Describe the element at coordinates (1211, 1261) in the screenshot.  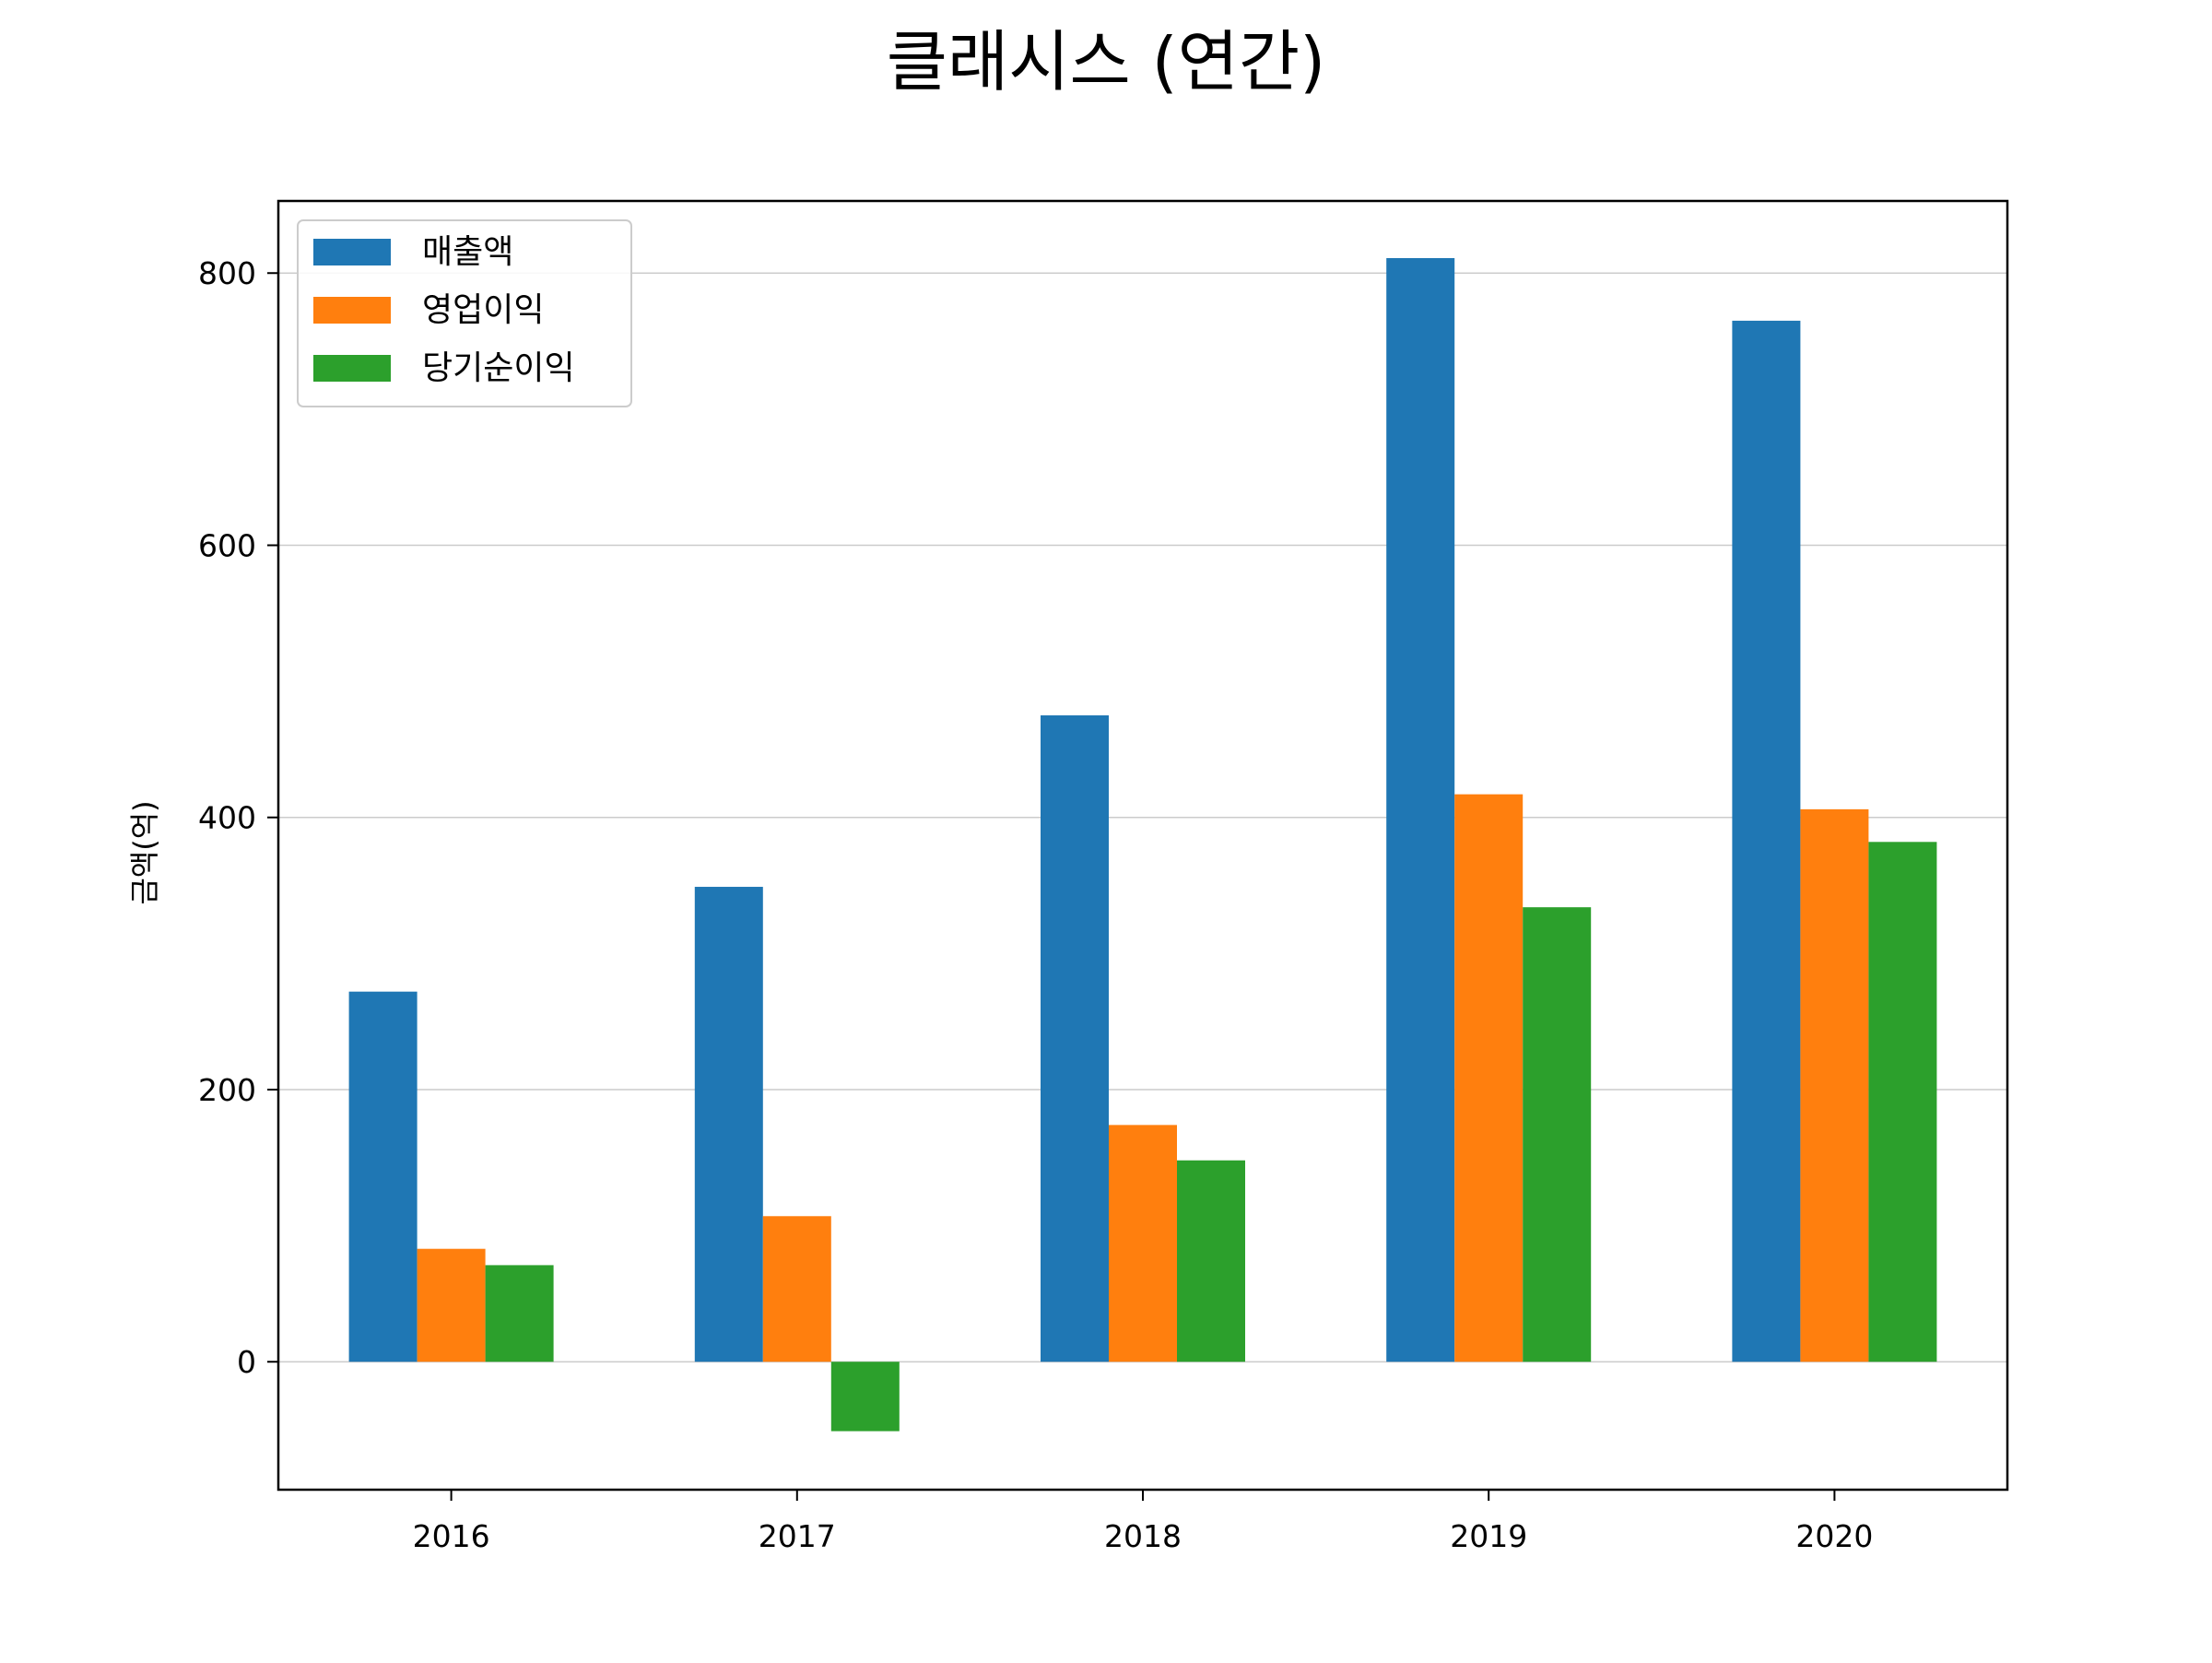
I see `bar-당기순이익-2018` at that location.